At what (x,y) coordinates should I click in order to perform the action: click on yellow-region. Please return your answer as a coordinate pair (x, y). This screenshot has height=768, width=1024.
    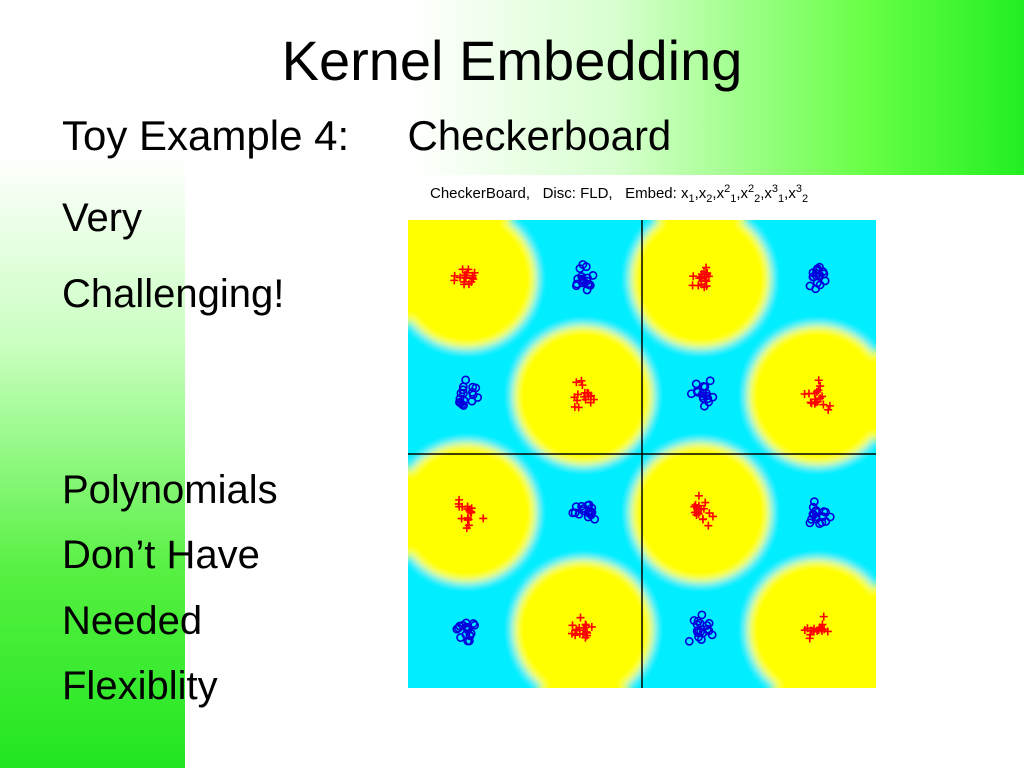
    Looking at the image, I should click on (811, 395).